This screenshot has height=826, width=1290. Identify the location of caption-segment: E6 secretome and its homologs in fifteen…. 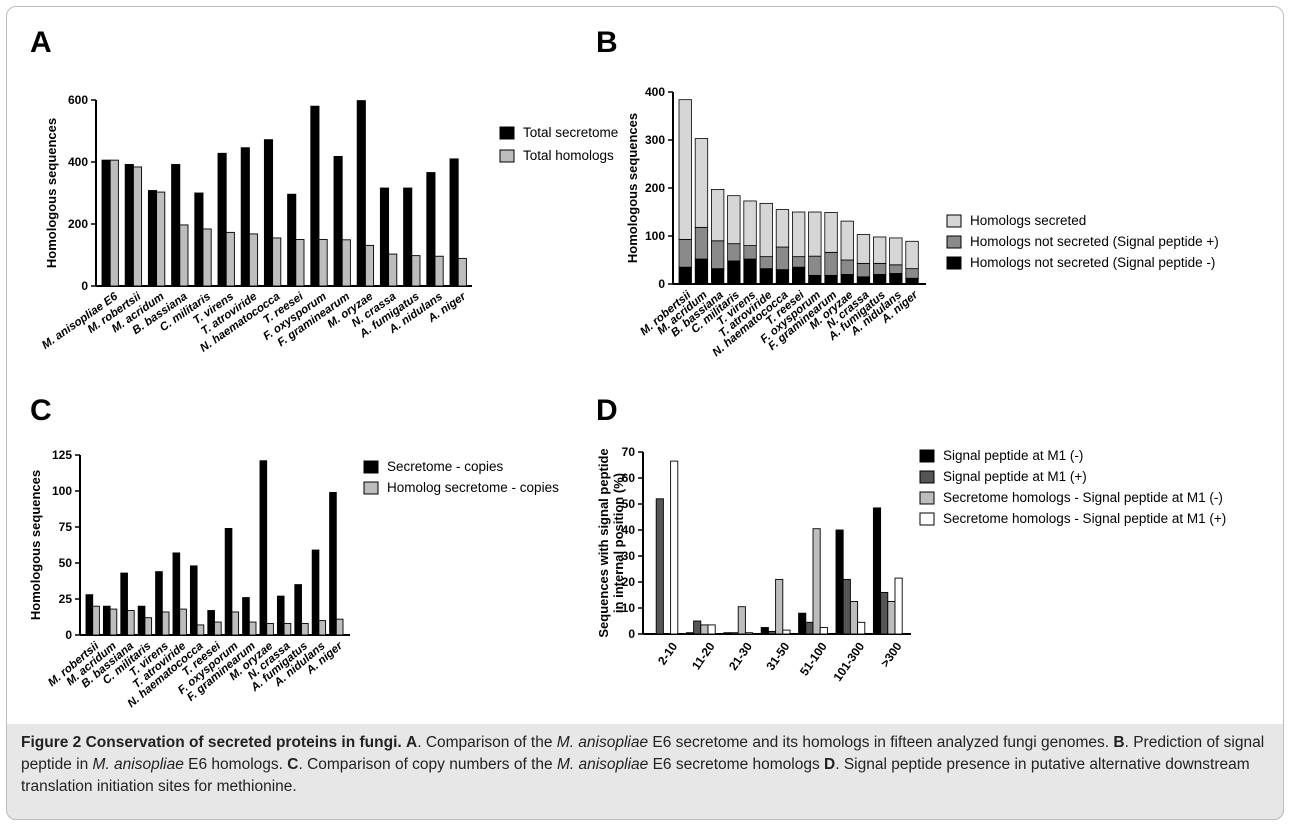
(881, 742).